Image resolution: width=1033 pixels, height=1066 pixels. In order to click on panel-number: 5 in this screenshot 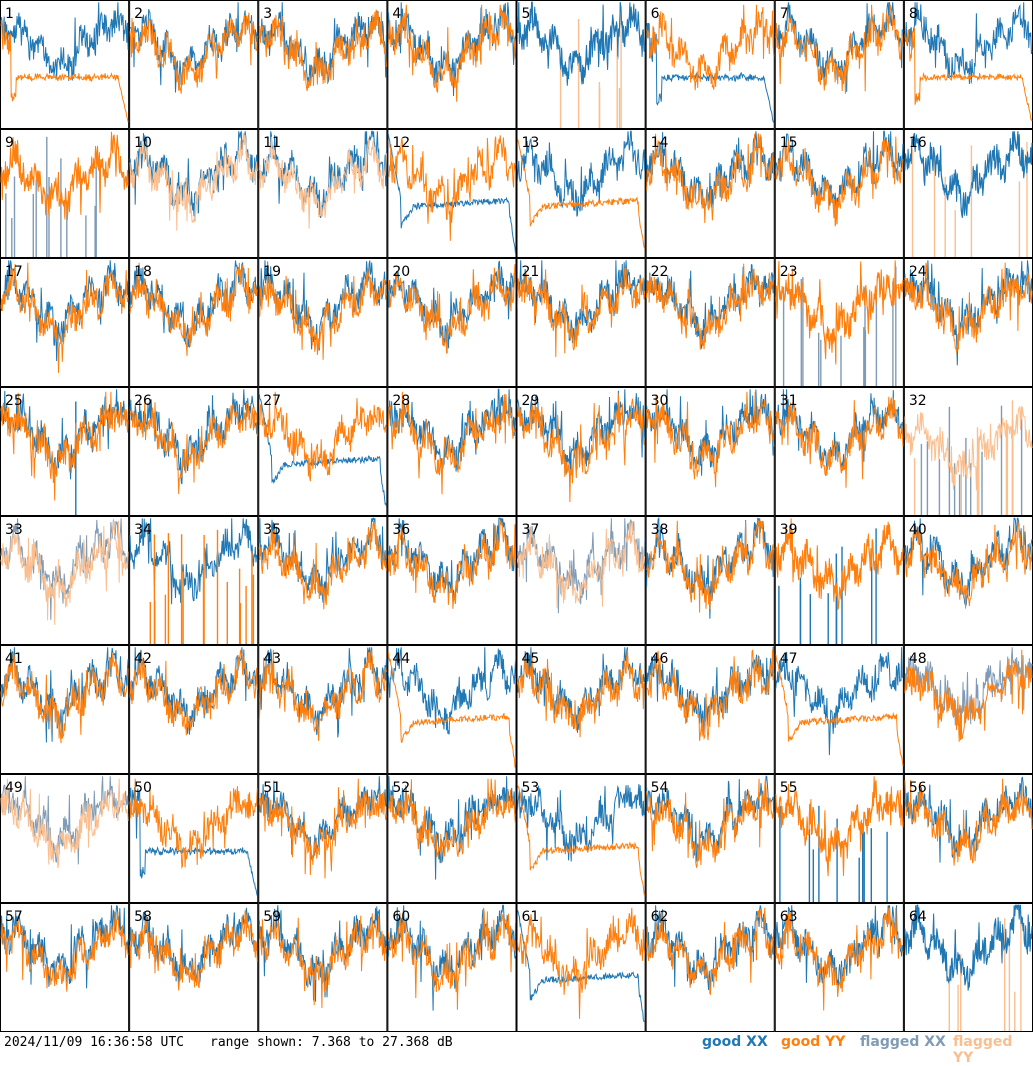, I will do `click(526, 14)`.